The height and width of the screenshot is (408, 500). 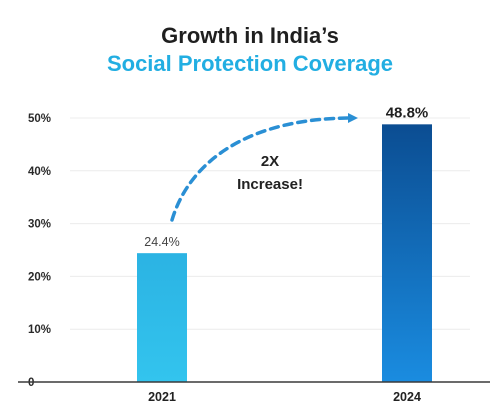 I want to click on y-axis-ticks: 0 10% 20% 30% 40% 50%, so click(x=39, y=251).